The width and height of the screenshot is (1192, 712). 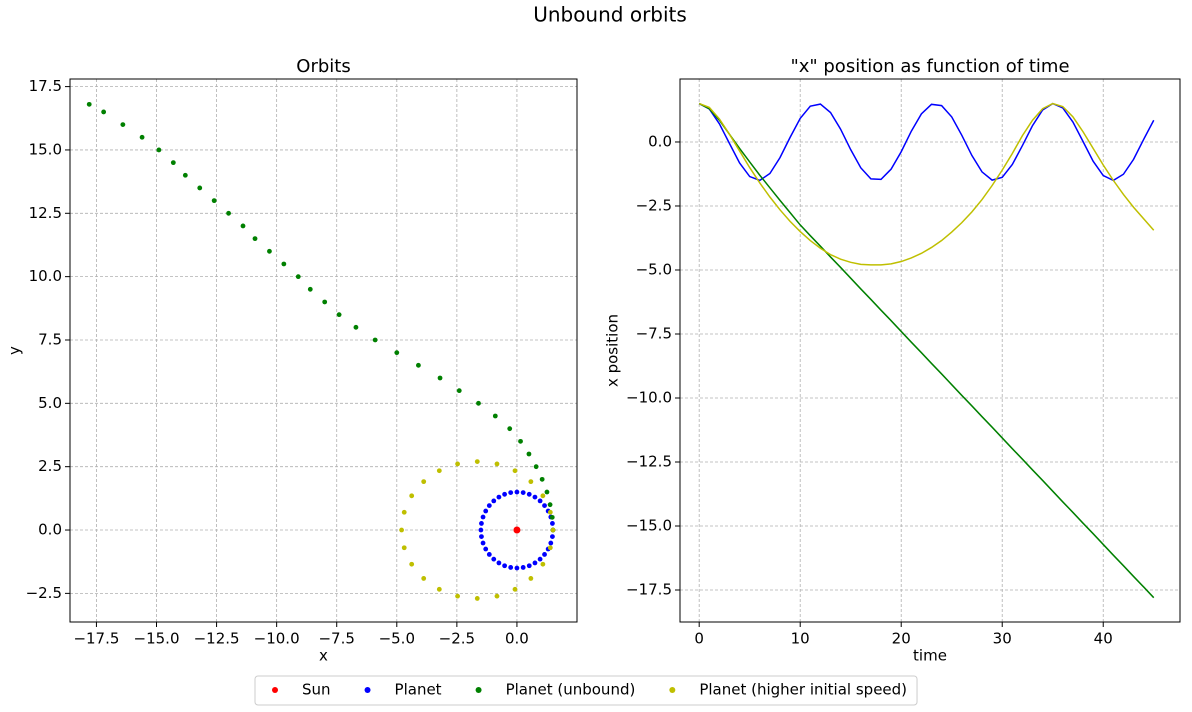 What do you see at coordinates (1103, 639) in the screenshot?
I see `x-tick-label: 40` at bounding box center [1103, 639].